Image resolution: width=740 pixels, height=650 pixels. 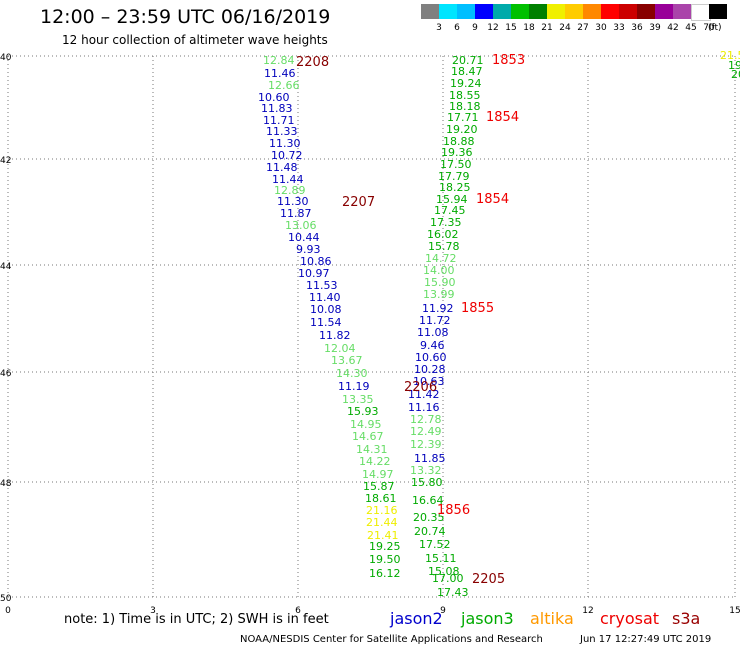 I want to click on swh-value: 14.31, so click(x=372, y=449).